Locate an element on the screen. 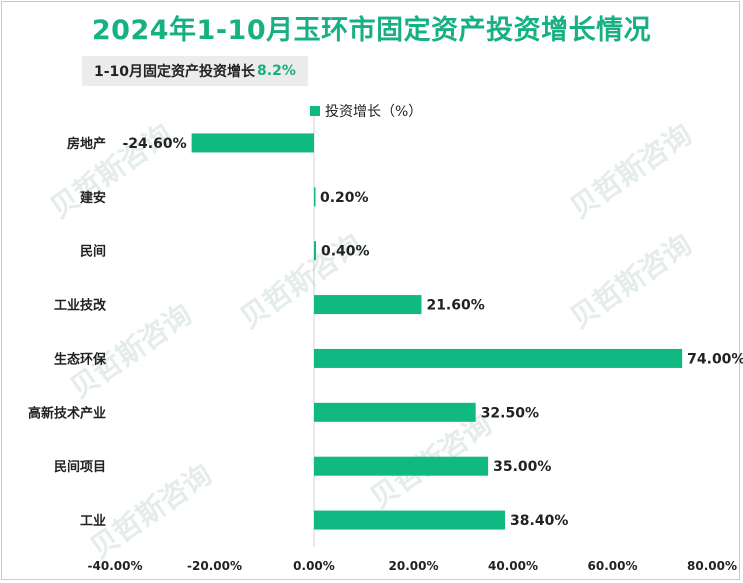 The image size is (743, 583). data-label: 0.20% is located at coordinates (344, 198).